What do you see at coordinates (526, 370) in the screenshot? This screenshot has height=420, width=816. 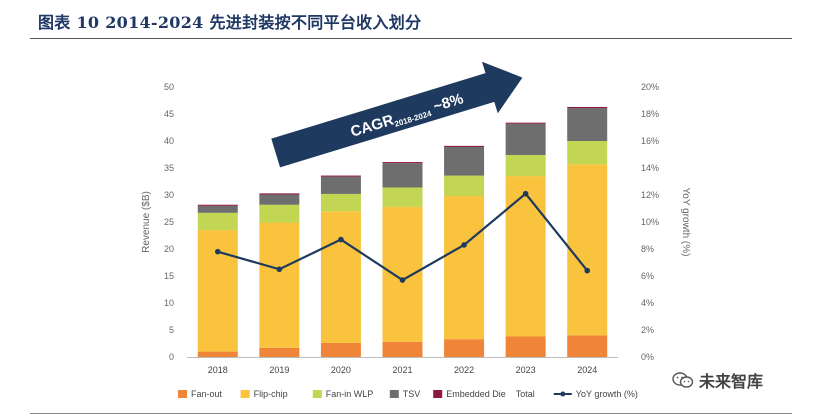 I see `x-tick-label: 2023` at bounding box center [526, 370].